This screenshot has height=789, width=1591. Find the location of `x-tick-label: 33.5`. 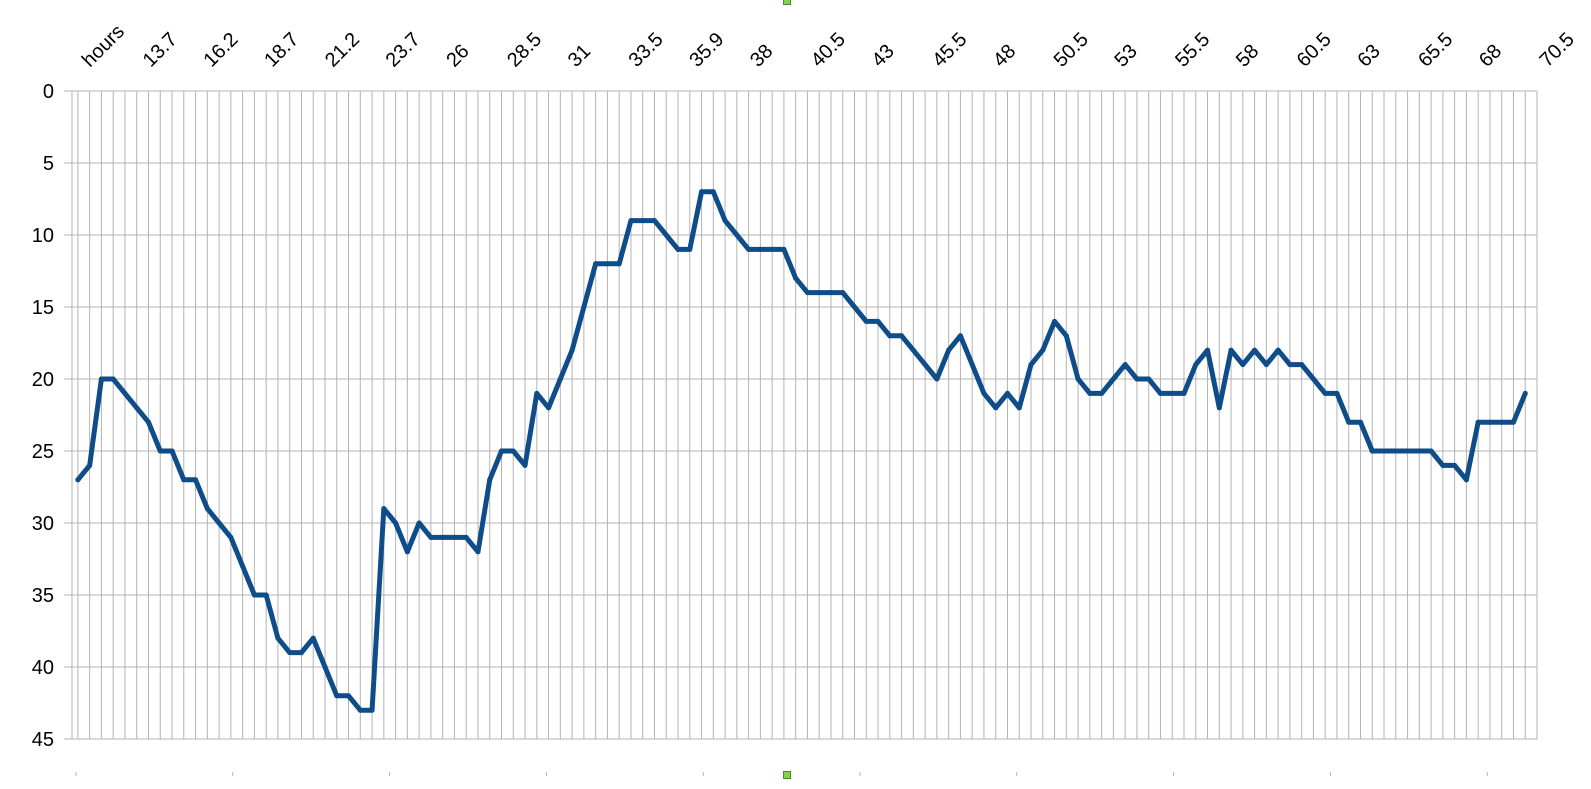

x-tick-label: 33.5 is located at coordinates (646, 49).